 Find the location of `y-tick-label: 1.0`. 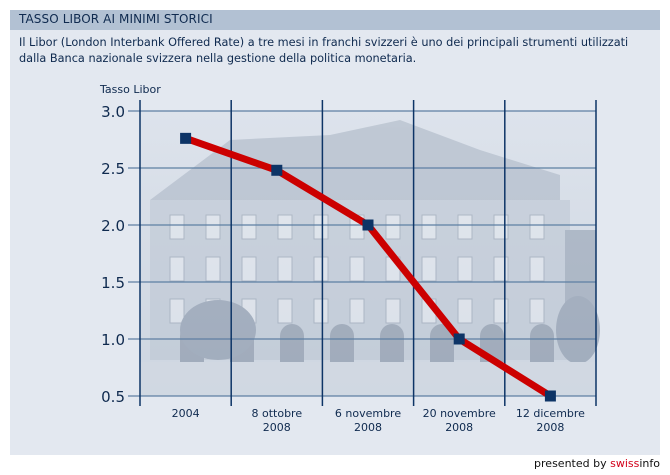

y-tick-label: 1.0 is located at coordinates (113, 340).